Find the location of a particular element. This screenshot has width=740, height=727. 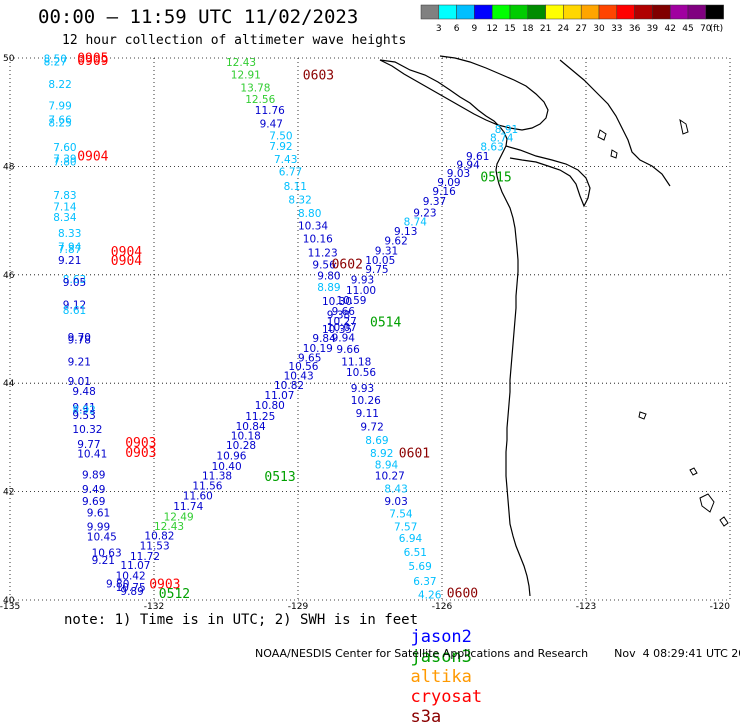

wave-height-value: 10.35 is located at coordinates (337, 330).